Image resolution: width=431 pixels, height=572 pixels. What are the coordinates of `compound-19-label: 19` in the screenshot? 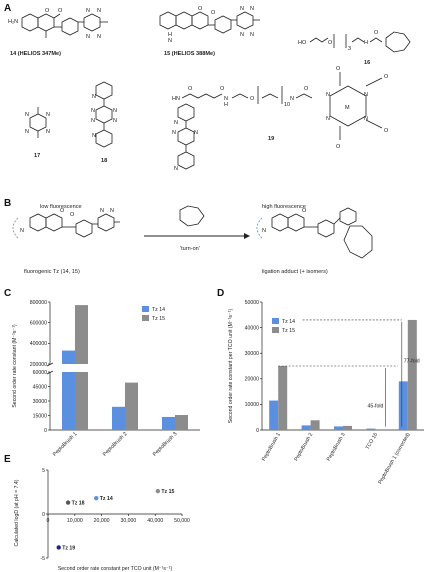 It's located at (271, 139).